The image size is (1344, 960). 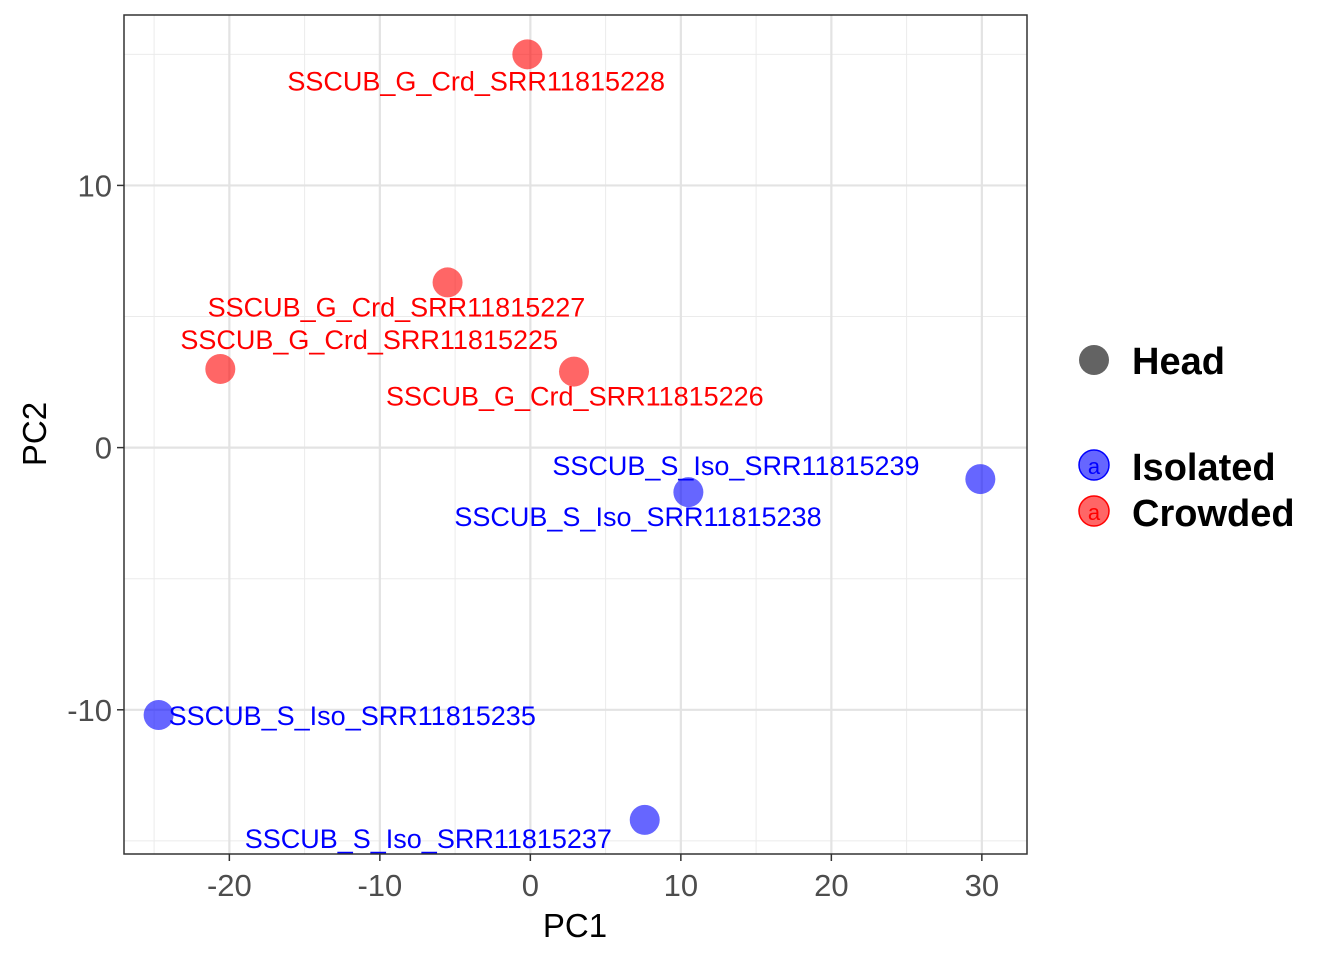 I want to click on legend-label-isolated: Isolated, so click(x=1204, y=468).